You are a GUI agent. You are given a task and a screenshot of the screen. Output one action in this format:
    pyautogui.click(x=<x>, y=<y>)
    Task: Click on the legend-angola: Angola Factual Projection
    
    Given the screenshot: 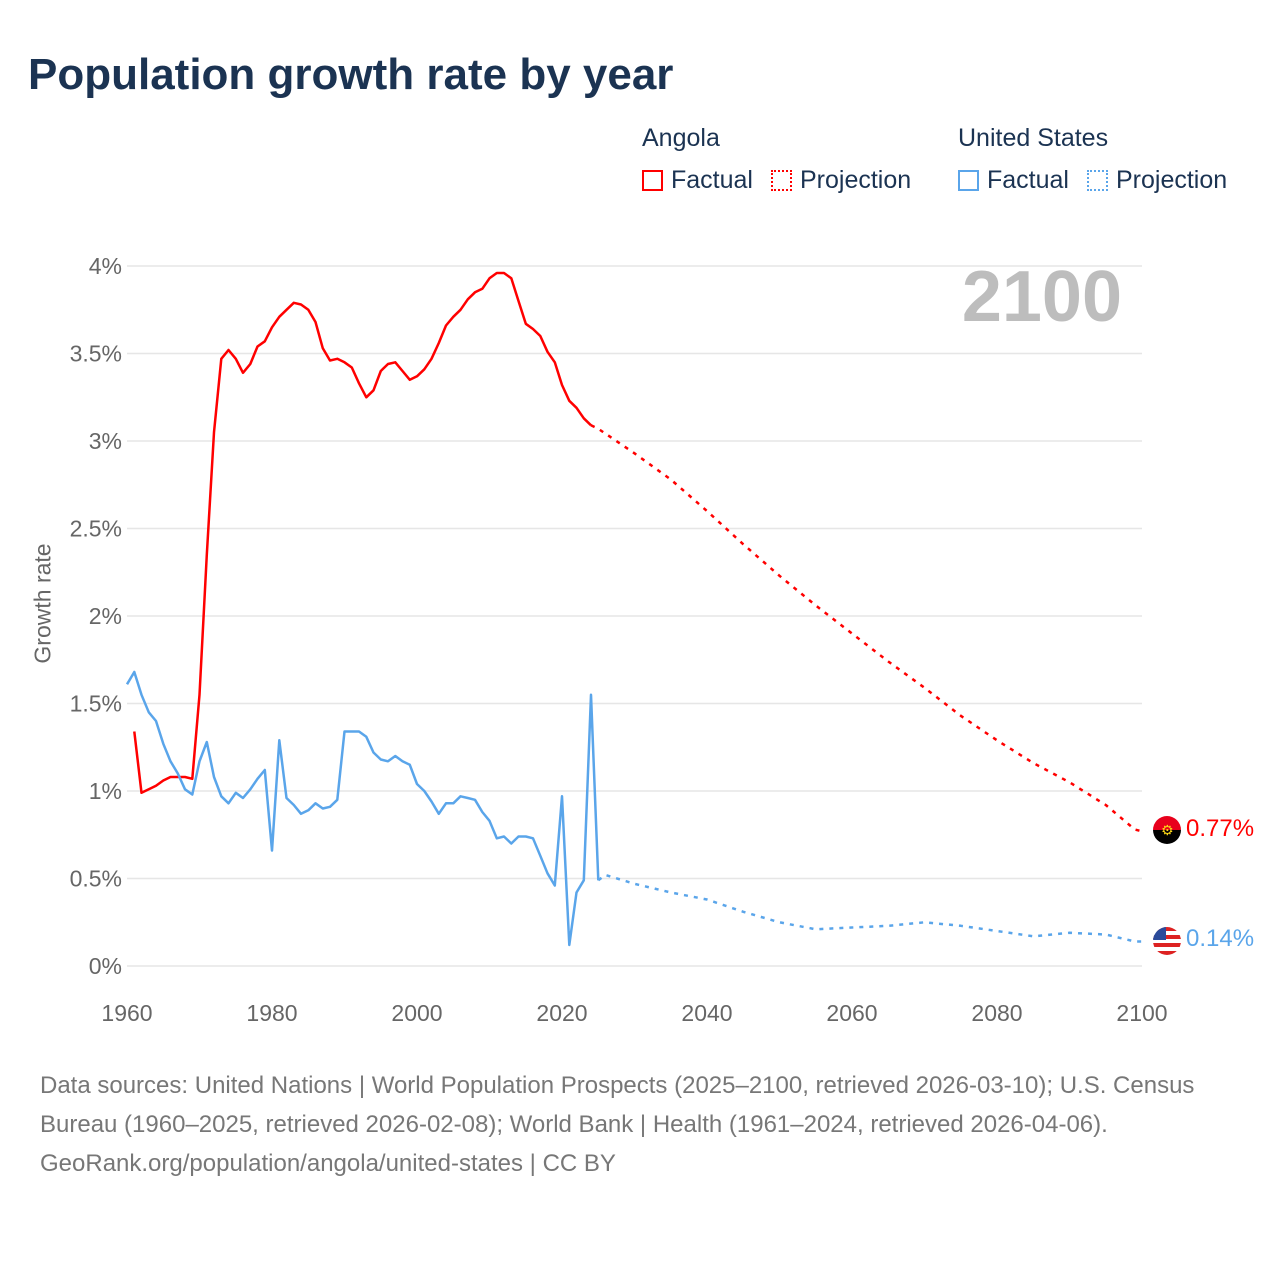 What is the action you would take?
    pyautogui.click(x=785, y=159)
    